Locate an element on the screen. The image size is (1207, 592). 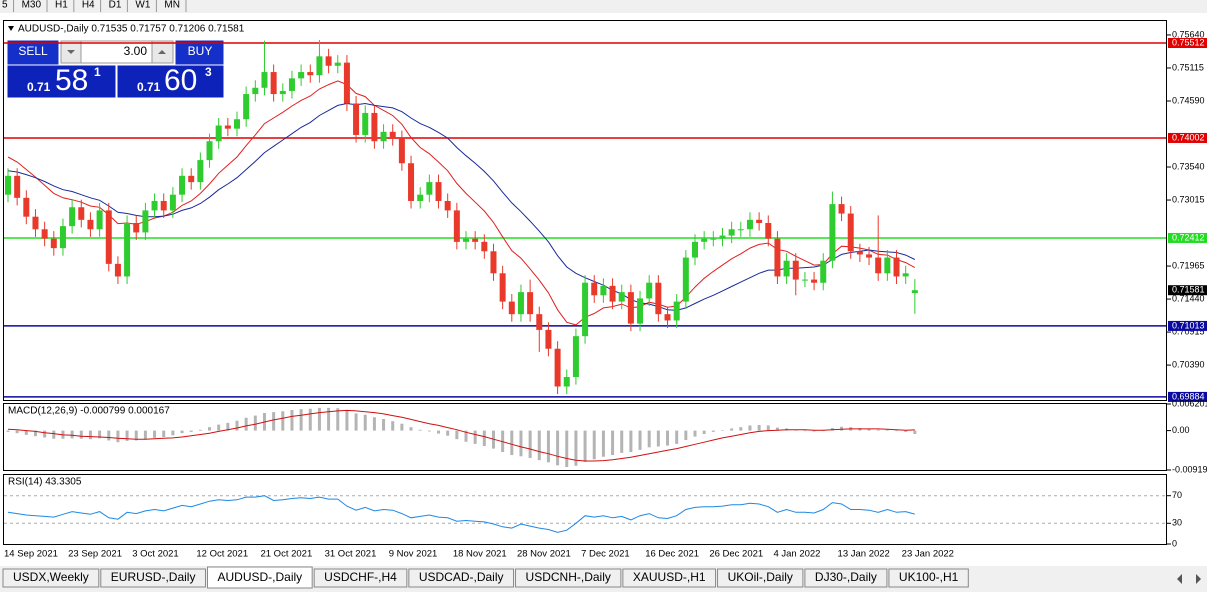
level-label: 0.75512 is located at coordinates (1188, 42).